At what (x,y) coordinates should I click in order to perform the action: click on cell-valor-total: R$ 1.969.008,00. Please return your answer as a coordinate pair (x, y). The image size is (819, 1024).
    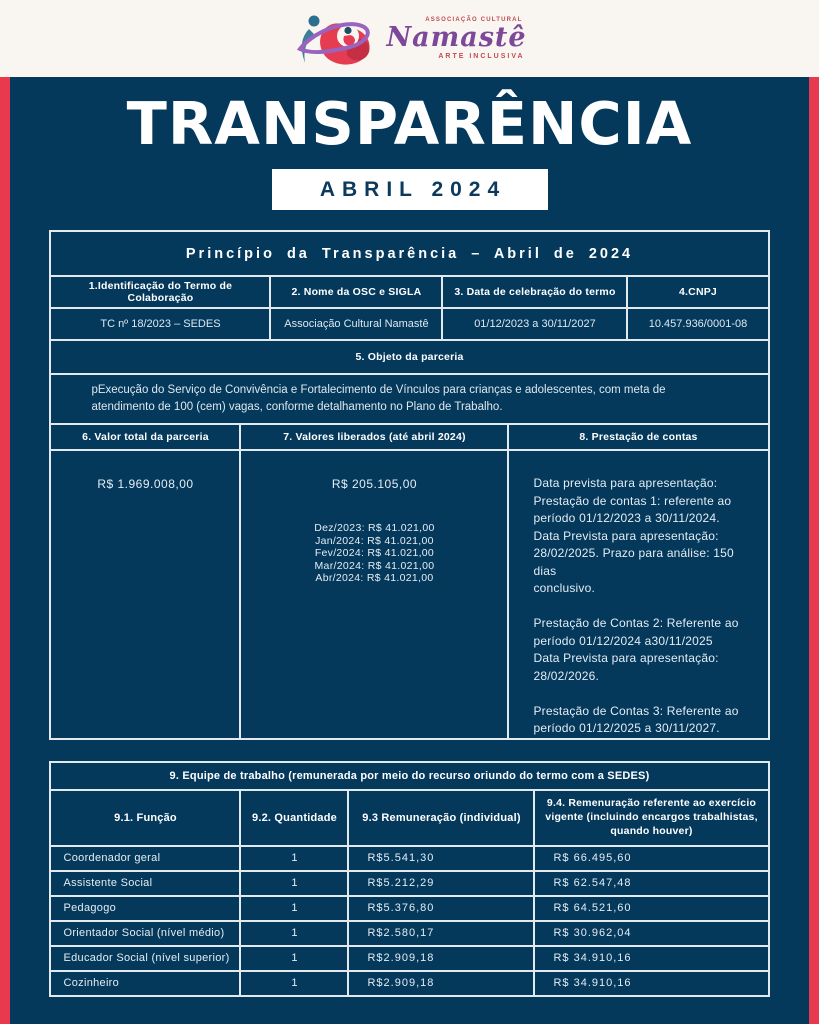
    Looking at the image, I should click on (145, 594).